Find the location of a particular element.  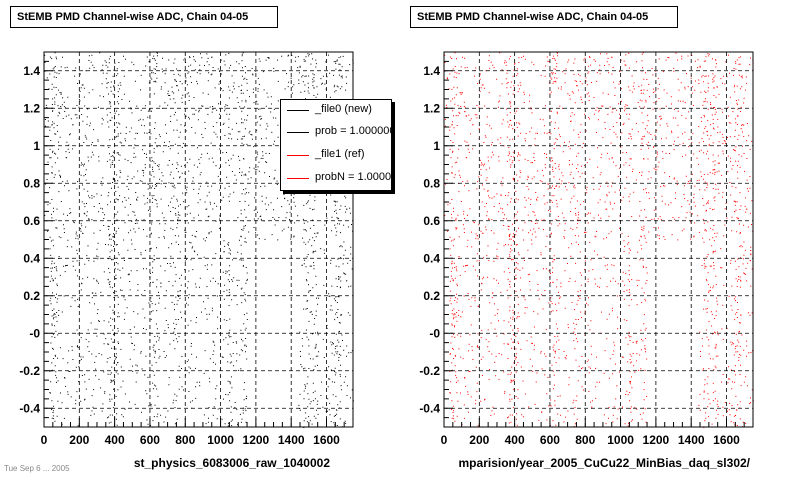

right-y-tick-label: 0.6 is located at coordinates (431, 221).